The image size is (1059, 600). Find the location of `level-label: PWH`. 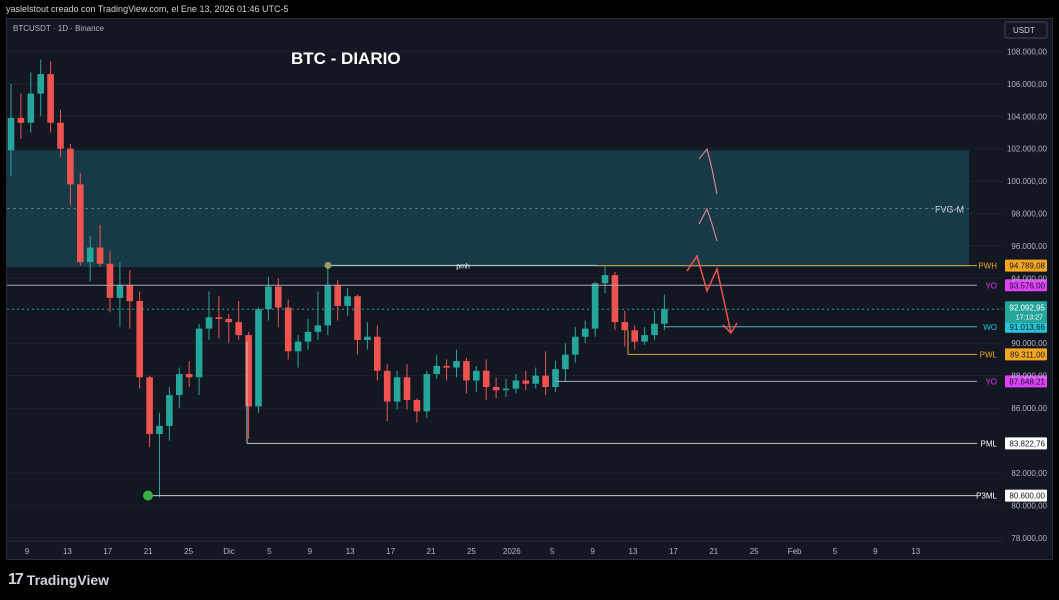

level-label: PWH is located at coordinates (987, 266).